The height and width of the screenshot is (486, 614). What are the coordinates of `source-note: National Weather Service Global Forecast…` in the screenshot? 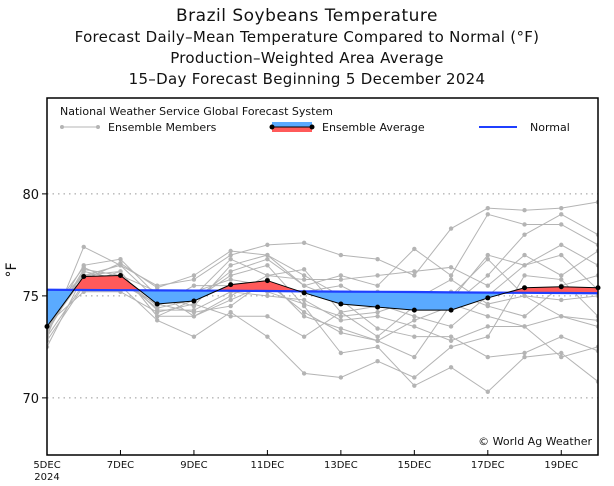 It's located at (196, 111).